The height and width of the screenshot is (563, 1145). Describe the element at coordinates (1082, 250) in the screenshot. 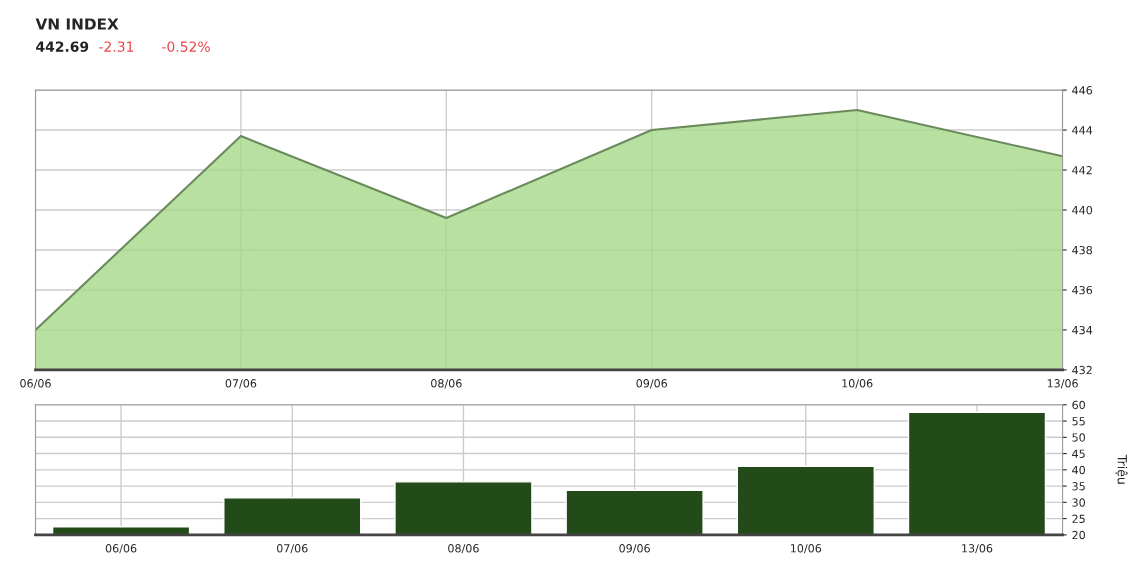

I see `y-tick-label: 438` at that location.